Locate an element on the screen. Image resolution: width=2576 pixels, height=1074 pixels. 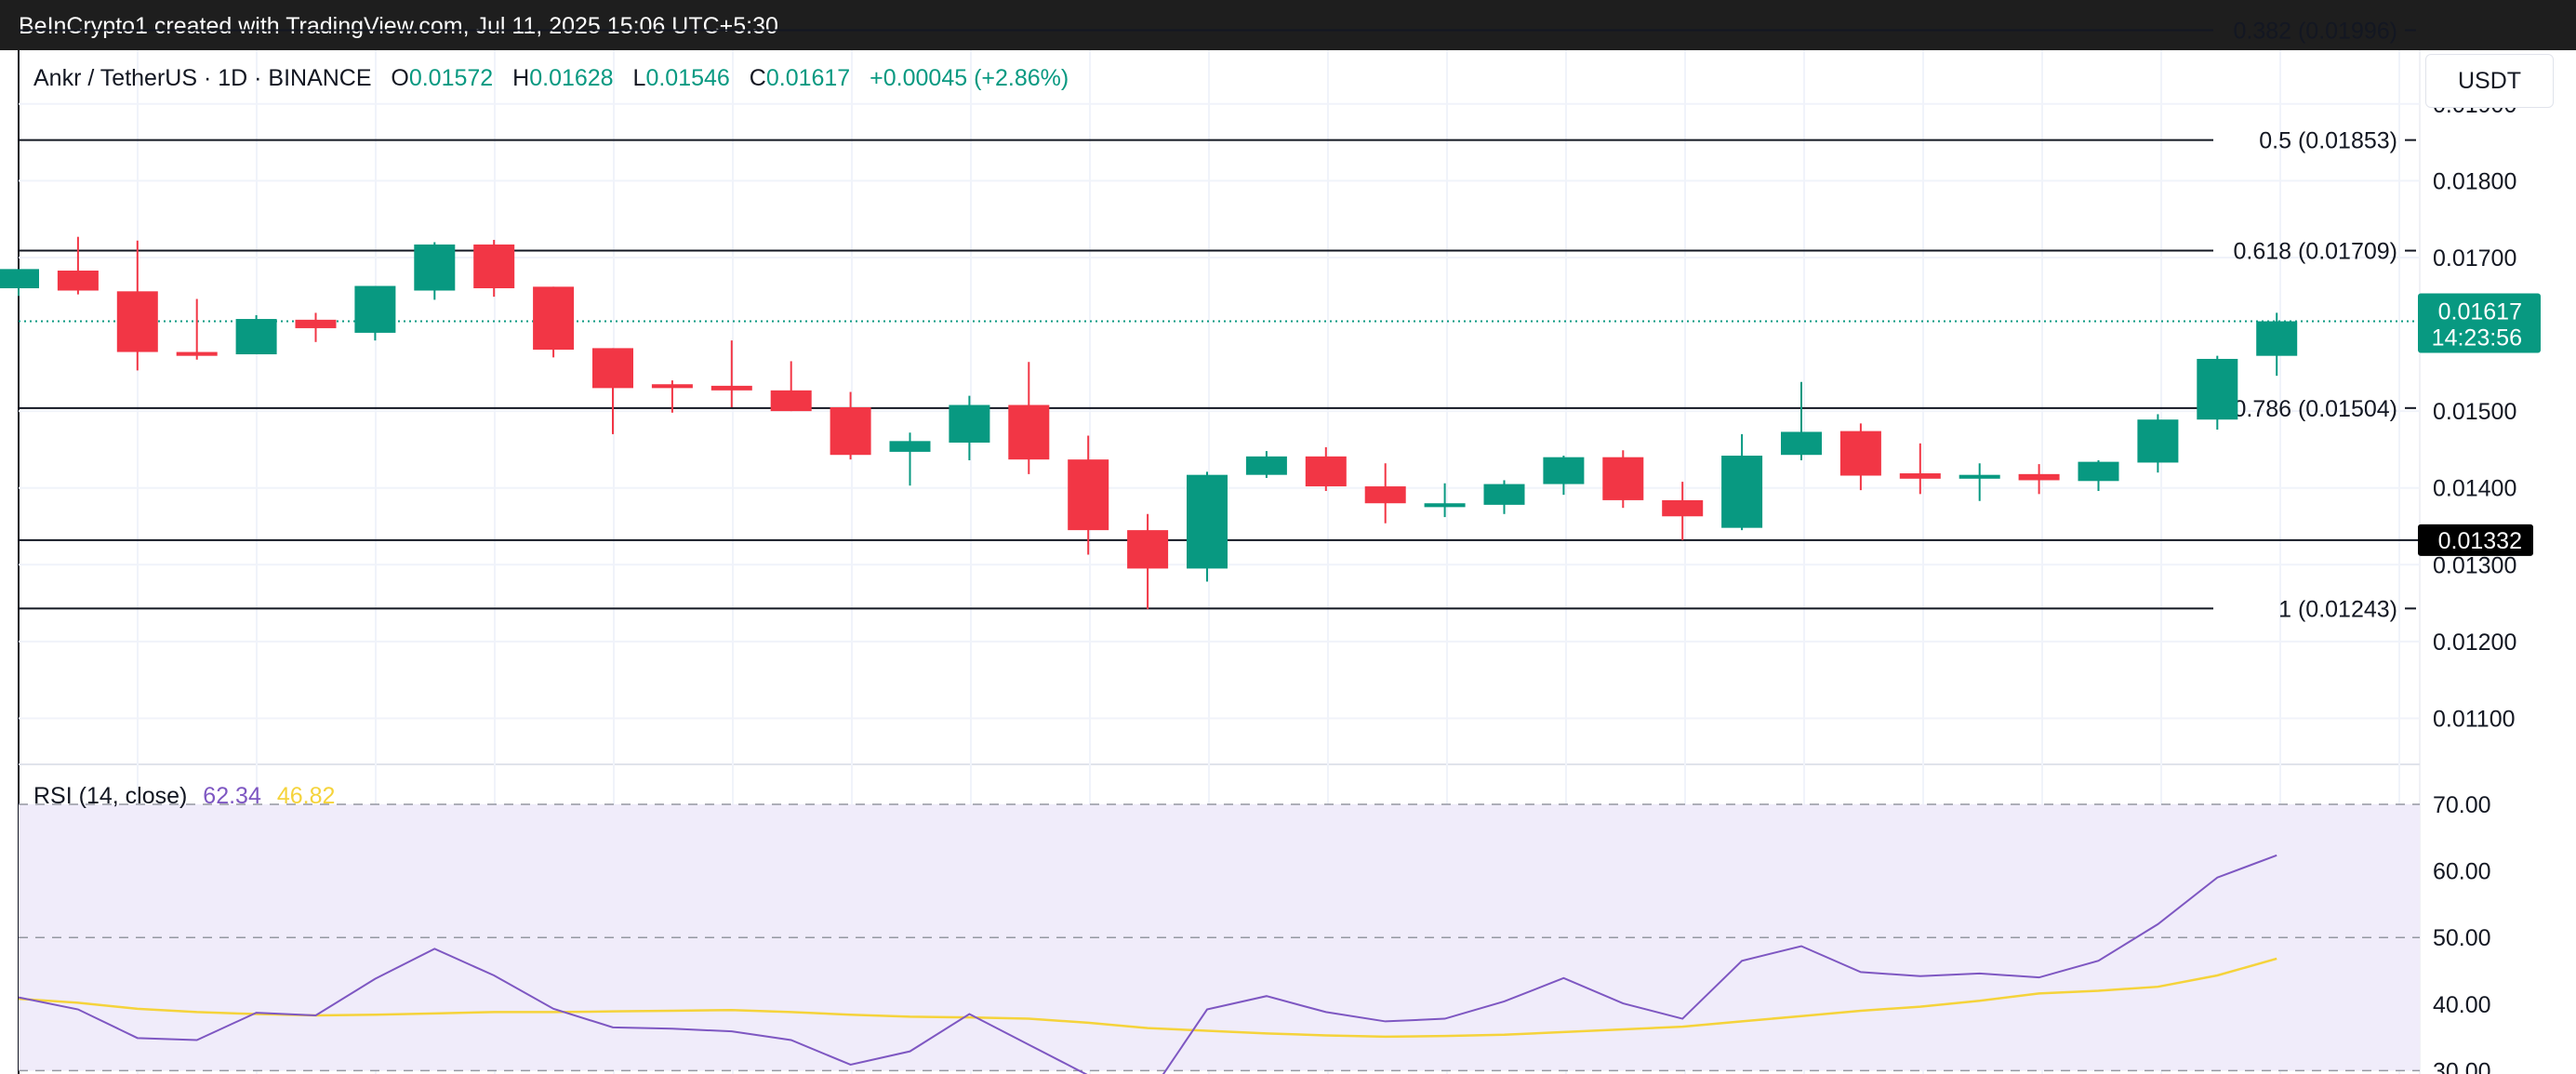
rsi-ma-value: 46.82 is located at coordinates (306, 796).